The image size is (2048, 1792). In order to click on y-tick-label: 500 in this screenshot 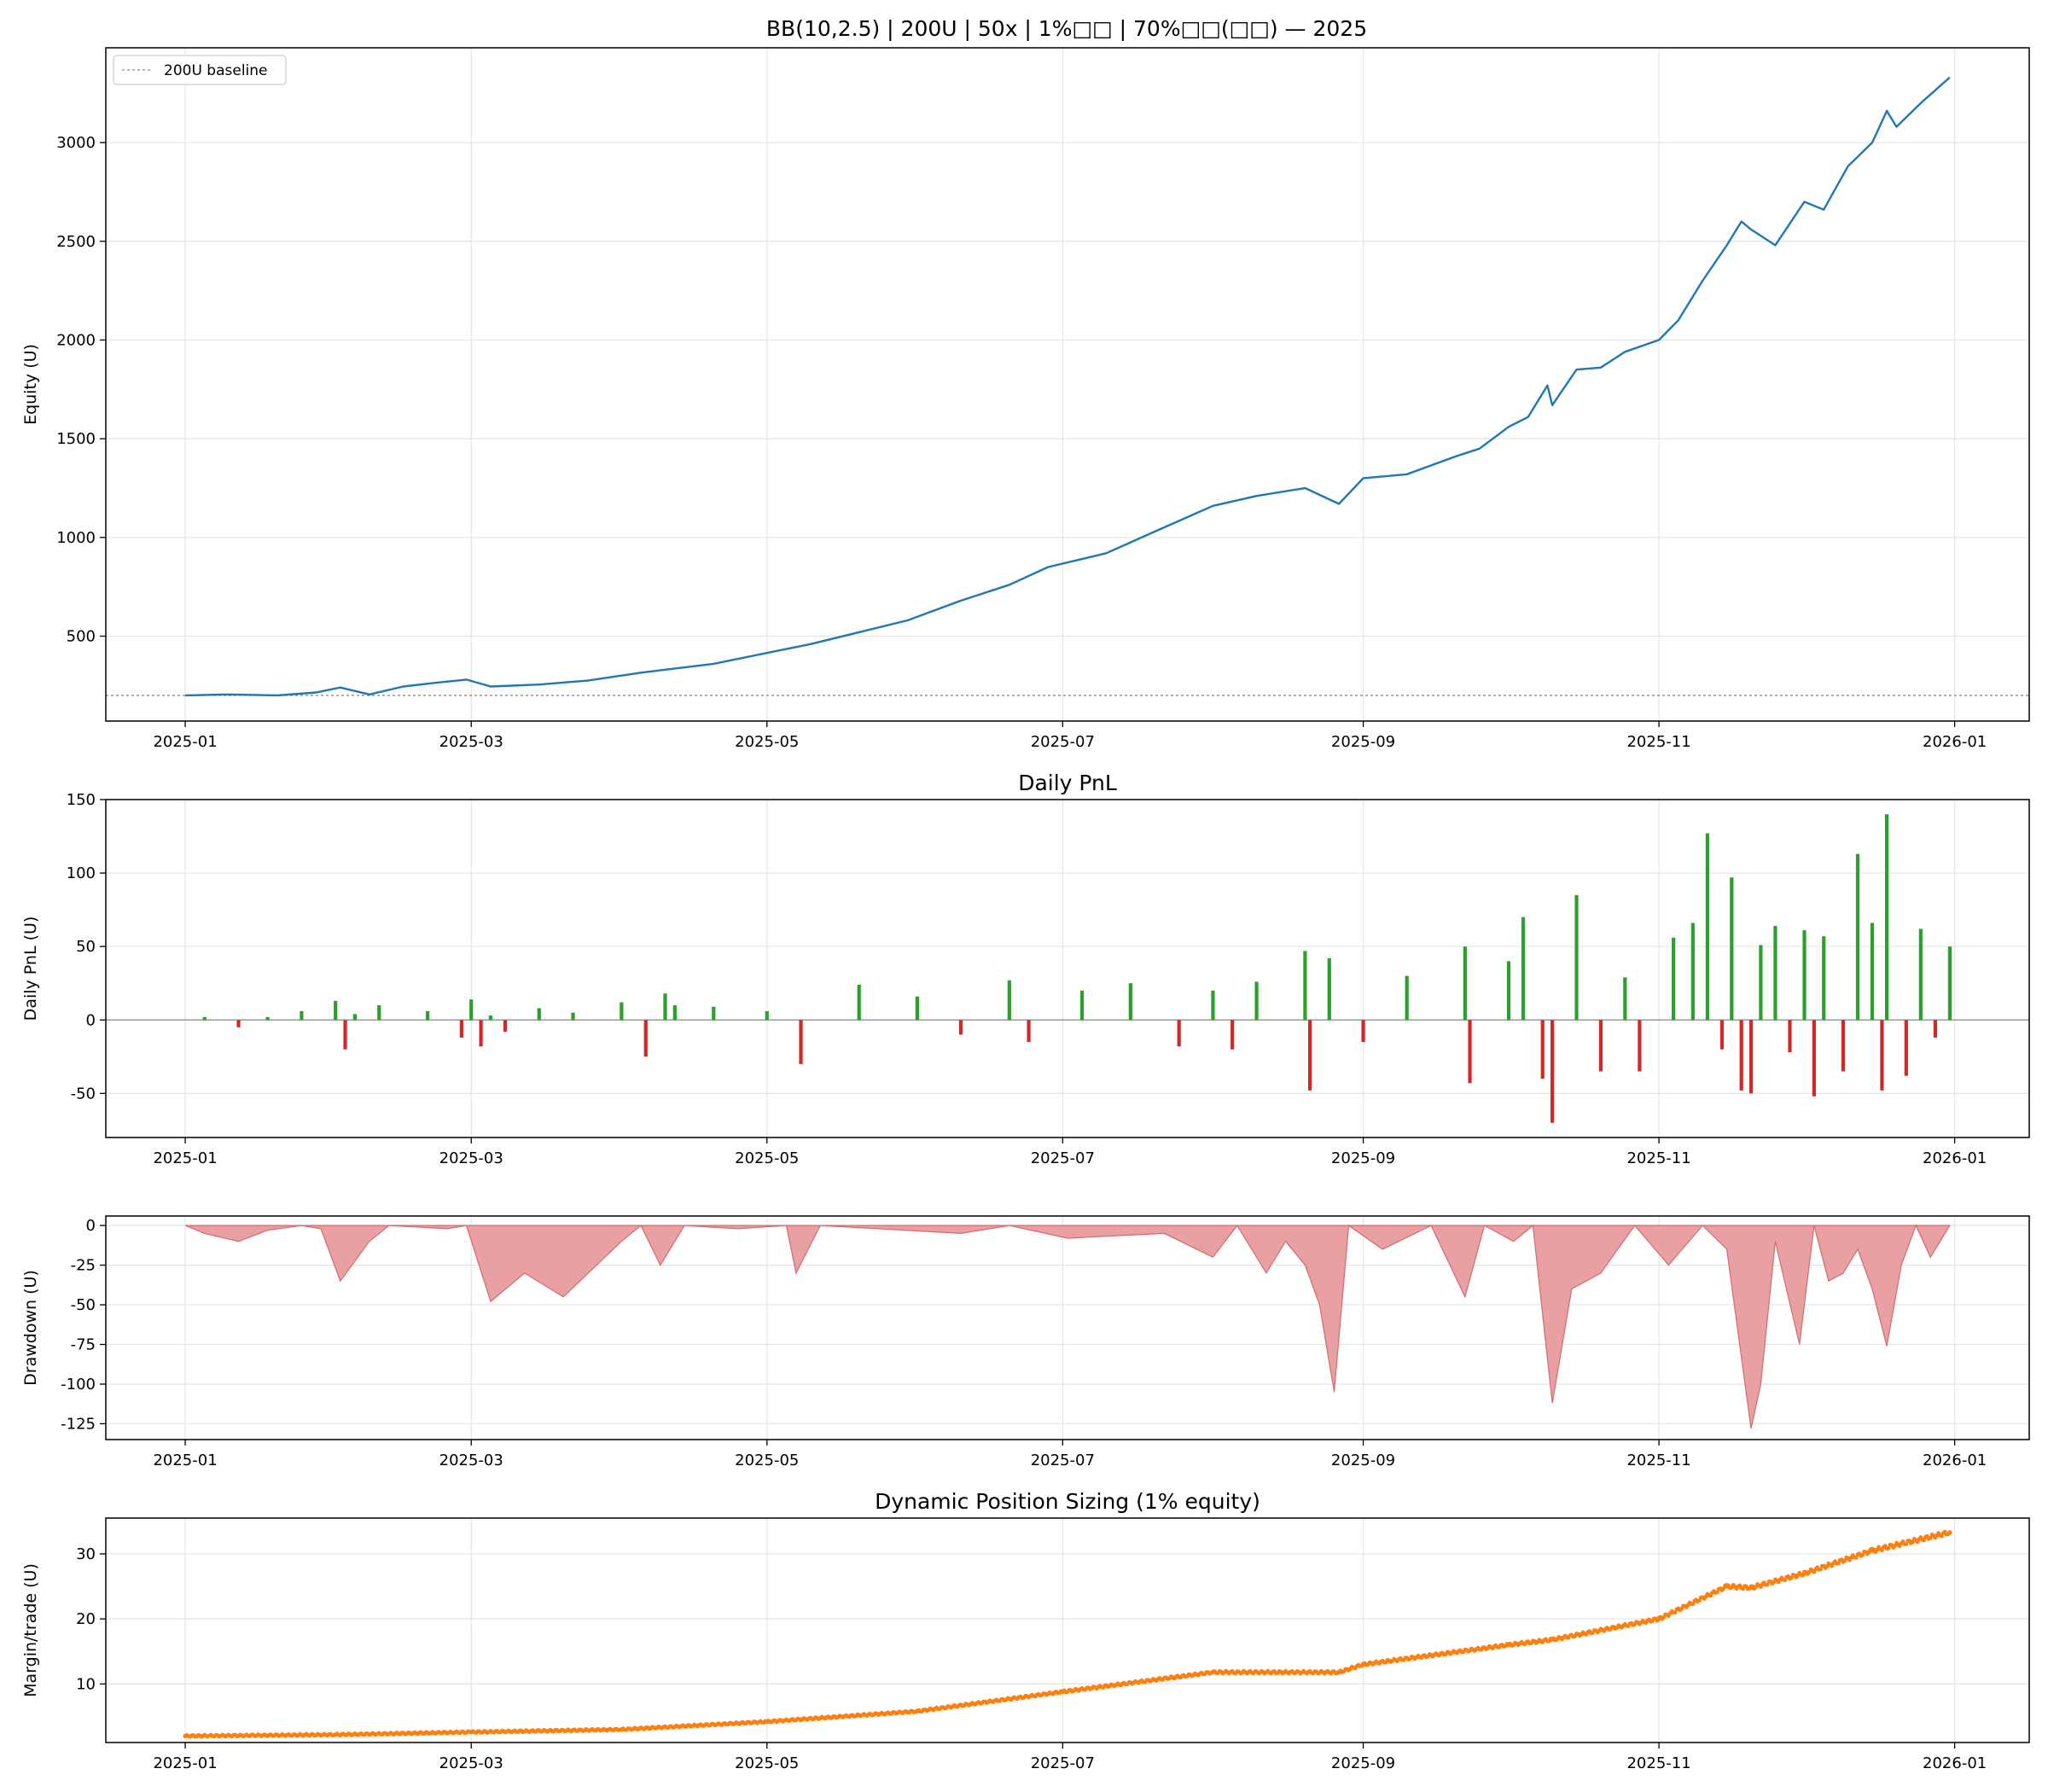, I will do `click(81, 637)`.